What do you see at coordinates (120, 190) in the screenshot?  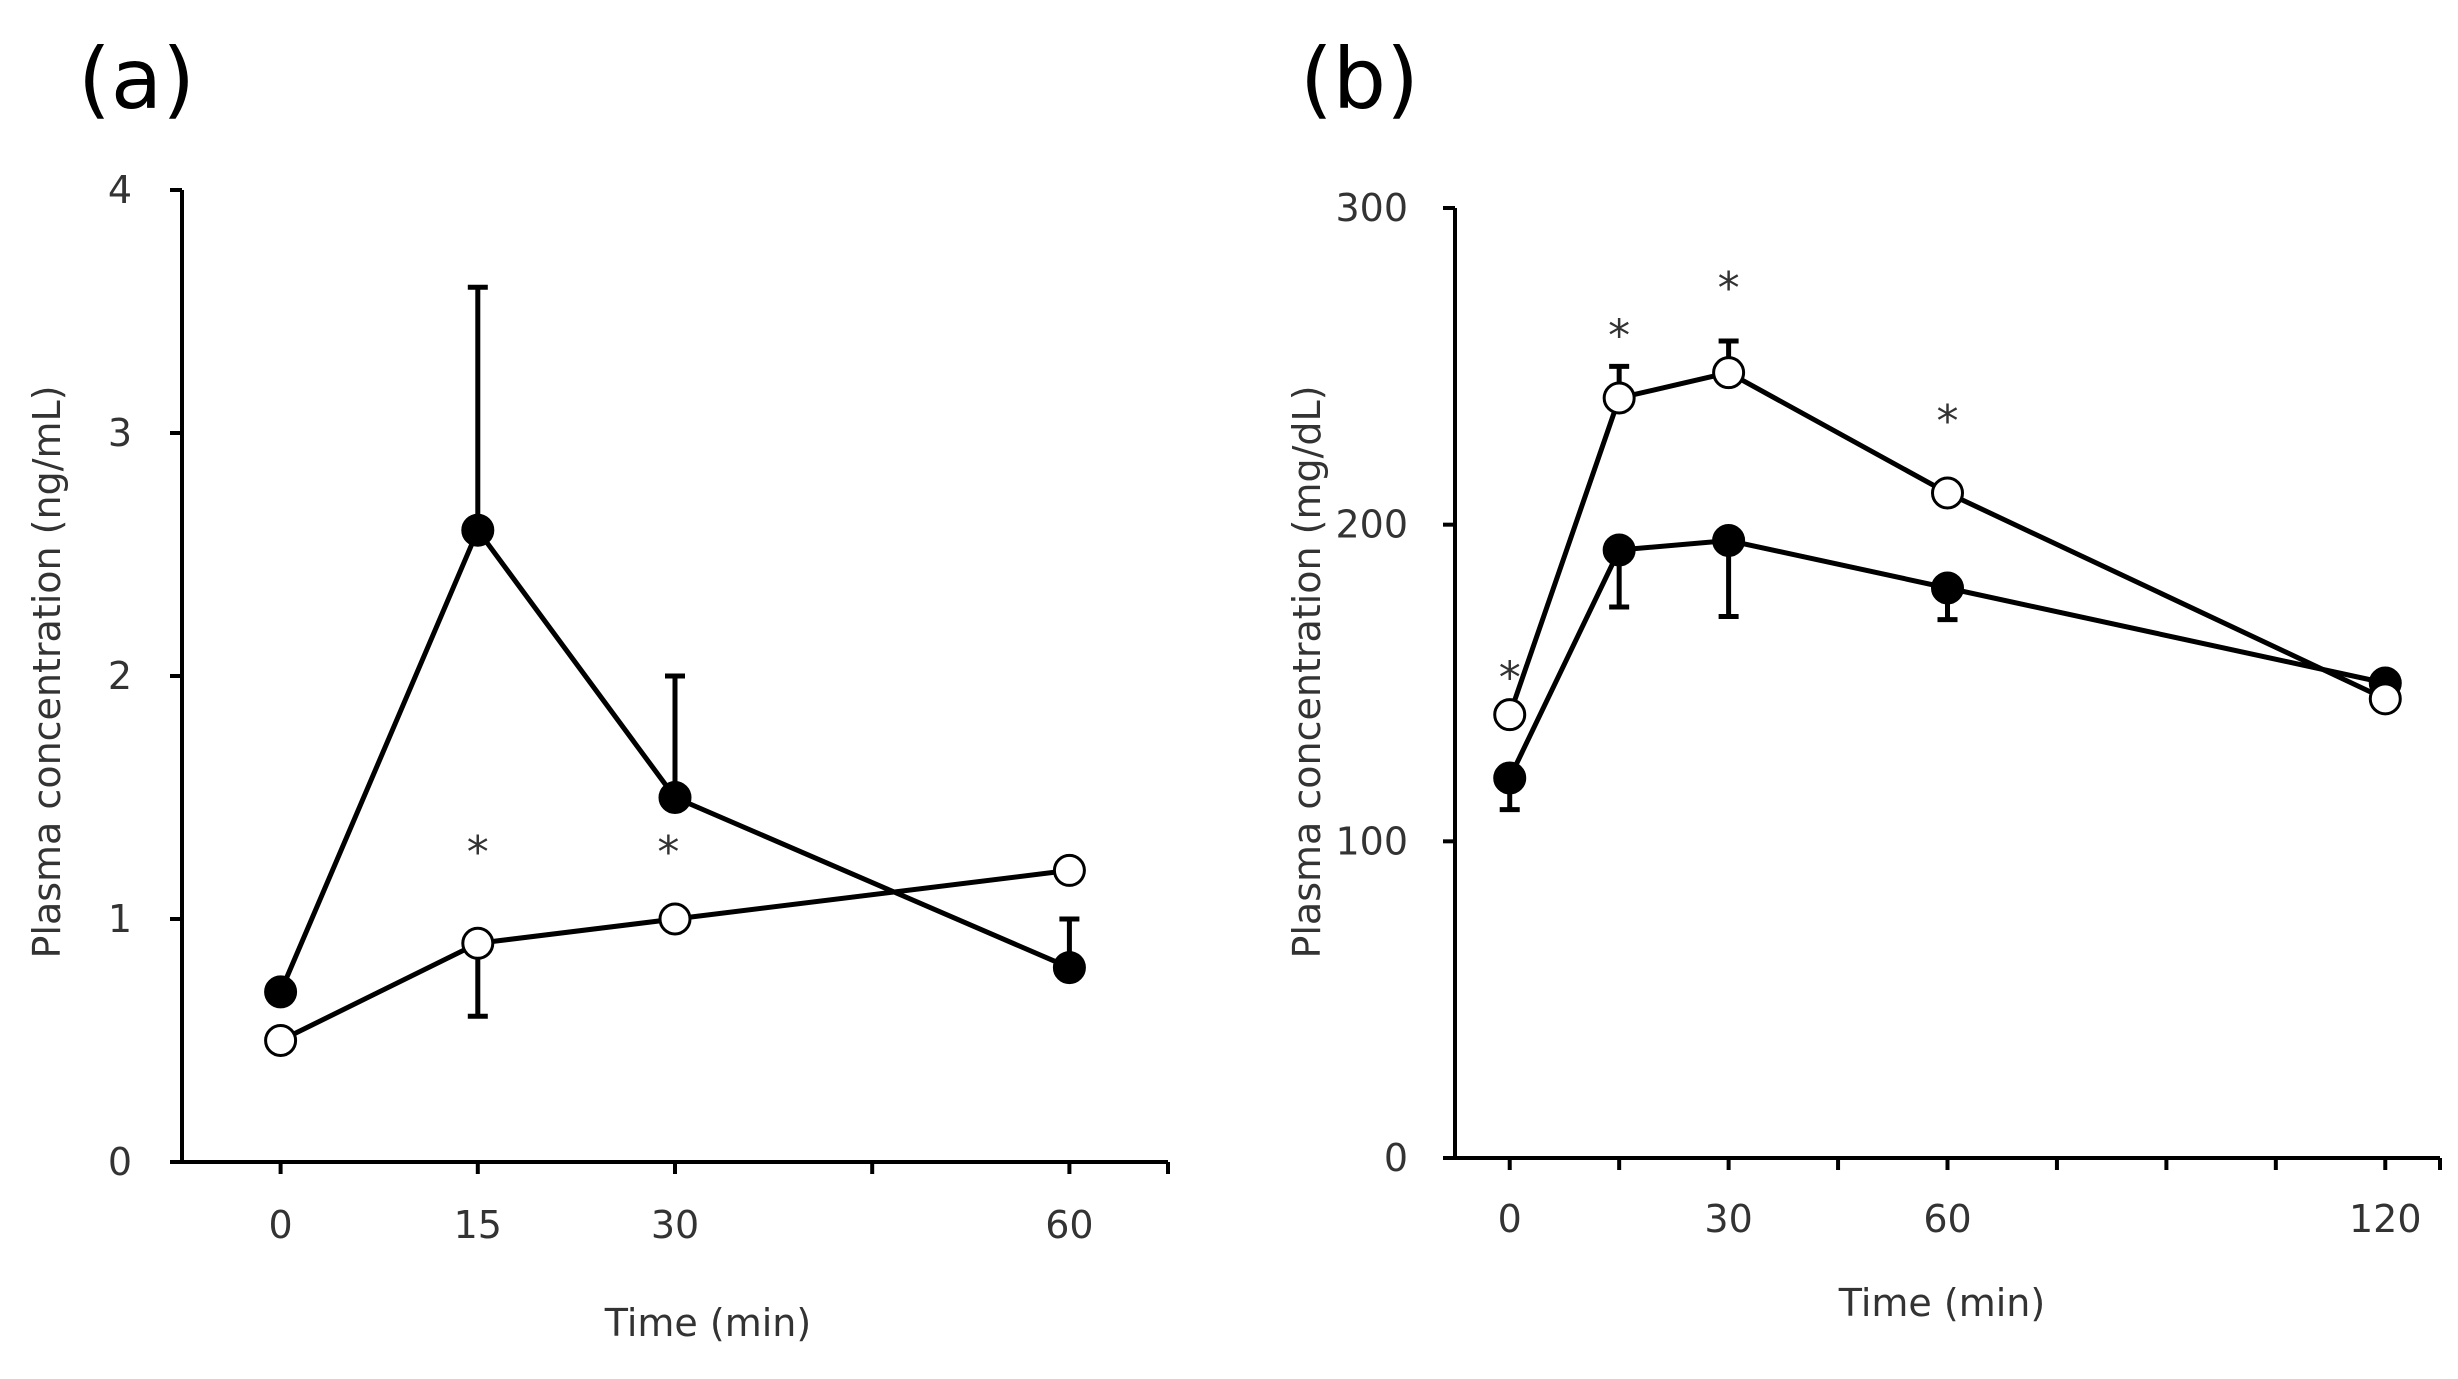 I see `y-tick-label: 4` at bounding box center [120, 190].